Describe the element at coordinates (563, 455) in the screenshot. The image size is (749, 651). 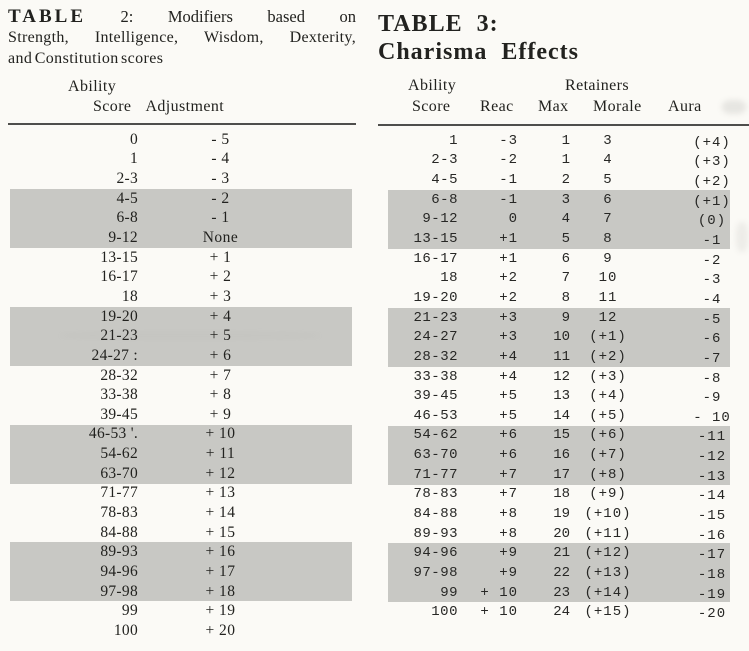
I see `table-row: 63-70 +6 16 (+7) -12` at that location.